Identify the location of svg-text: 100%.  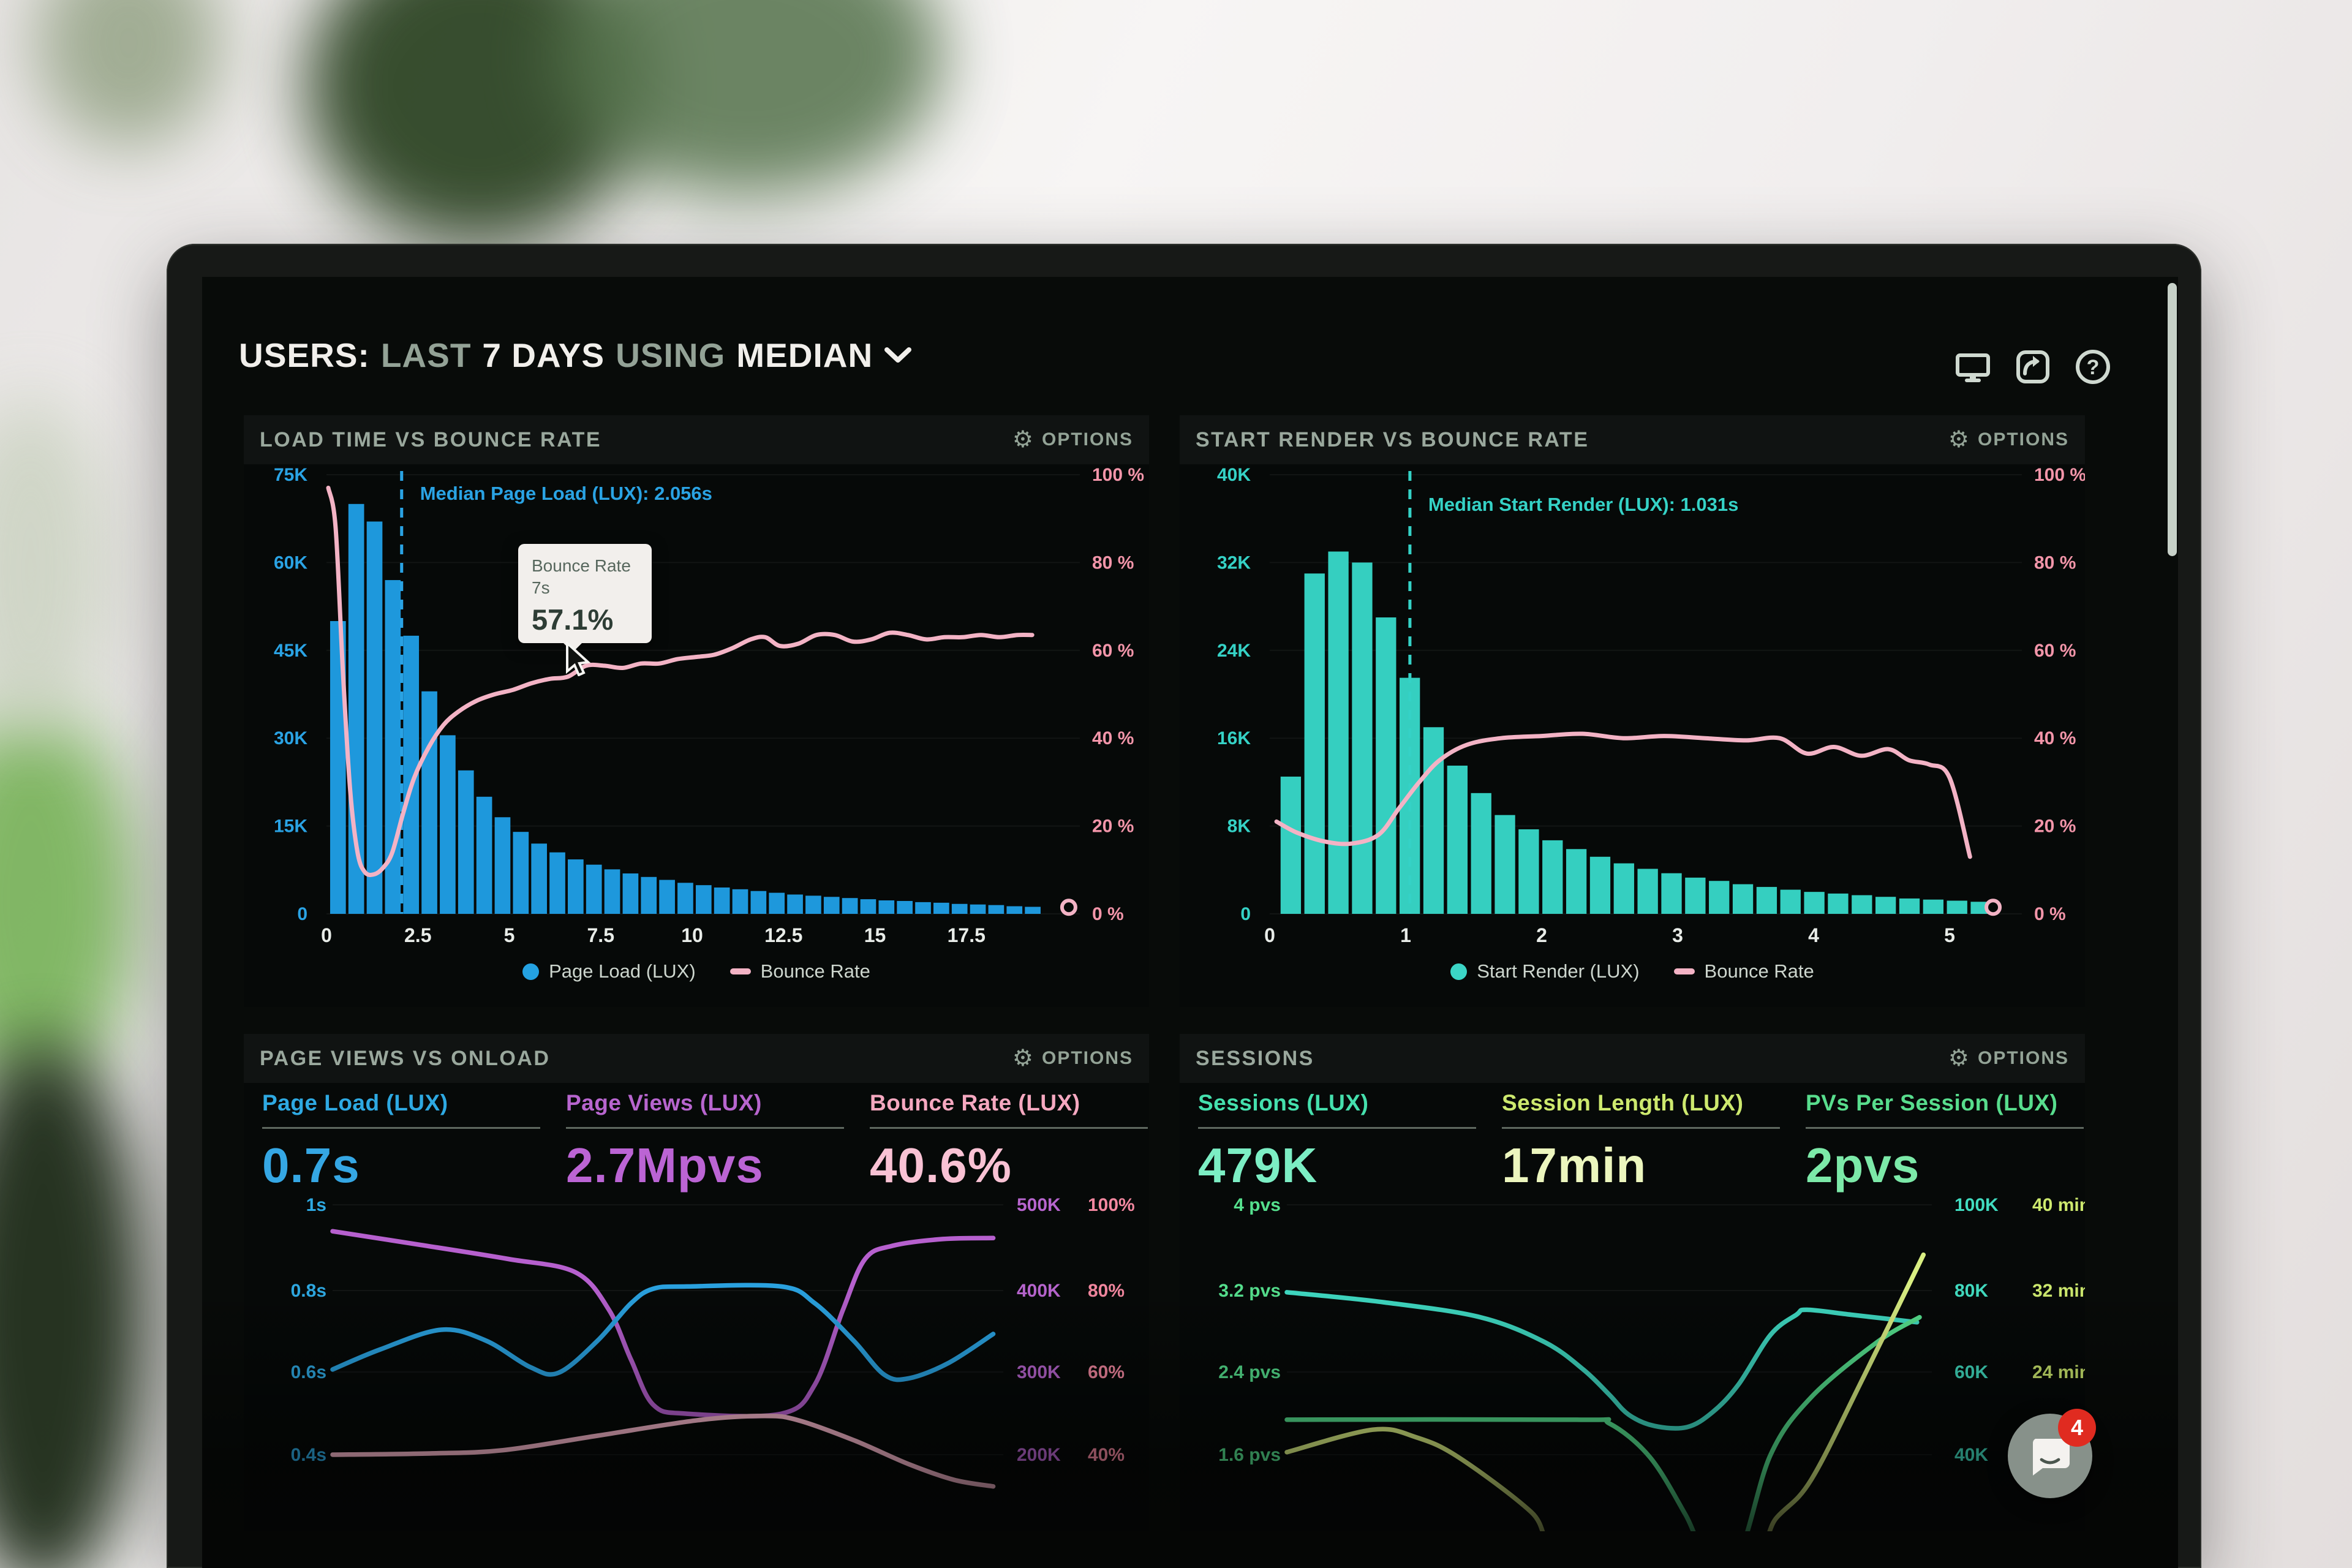
(1112, 1205).